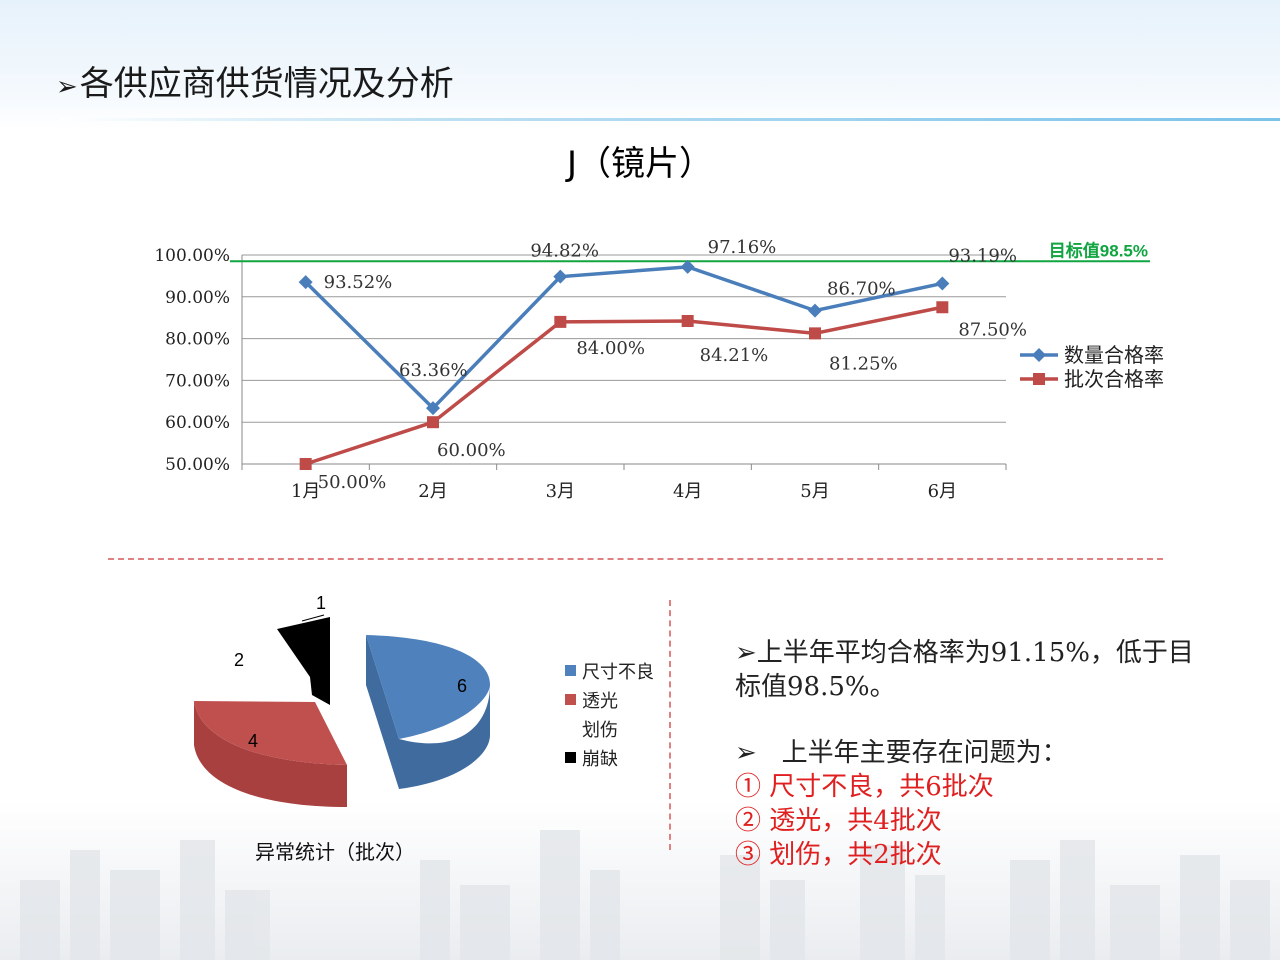  What do you see at coordinates (838, 821) in the screenshot?
I see `summary-item-2: ② 透光，共4批次` at bounding box center [838, 821].